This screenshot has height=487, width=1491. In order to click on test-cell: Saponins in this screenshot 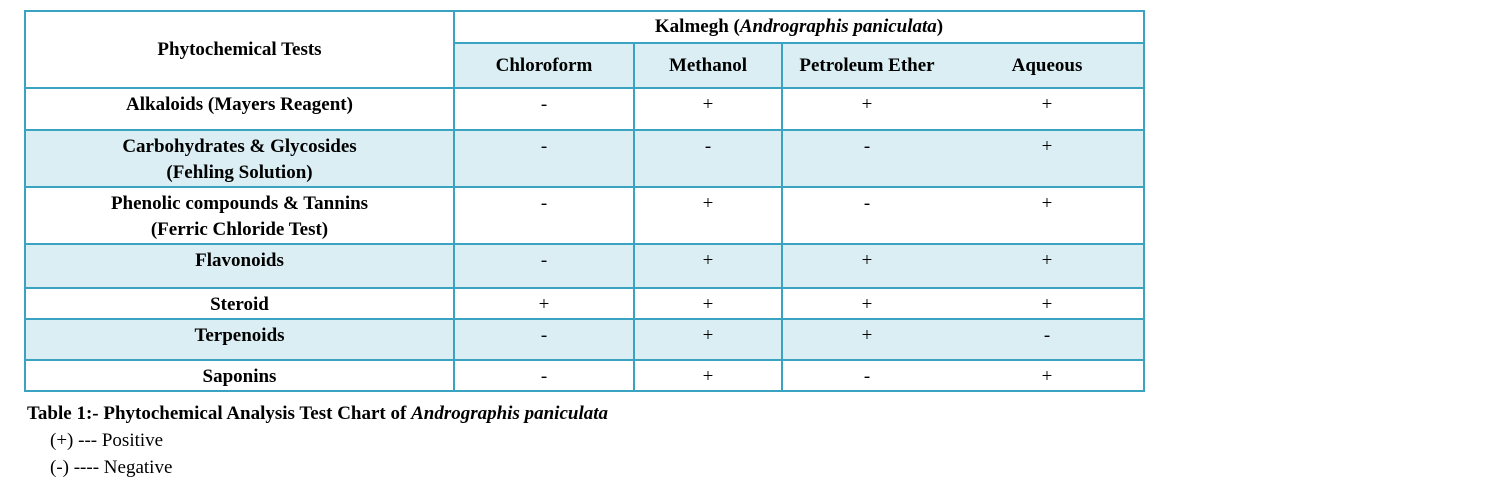, I will do `click(239, 375)`.